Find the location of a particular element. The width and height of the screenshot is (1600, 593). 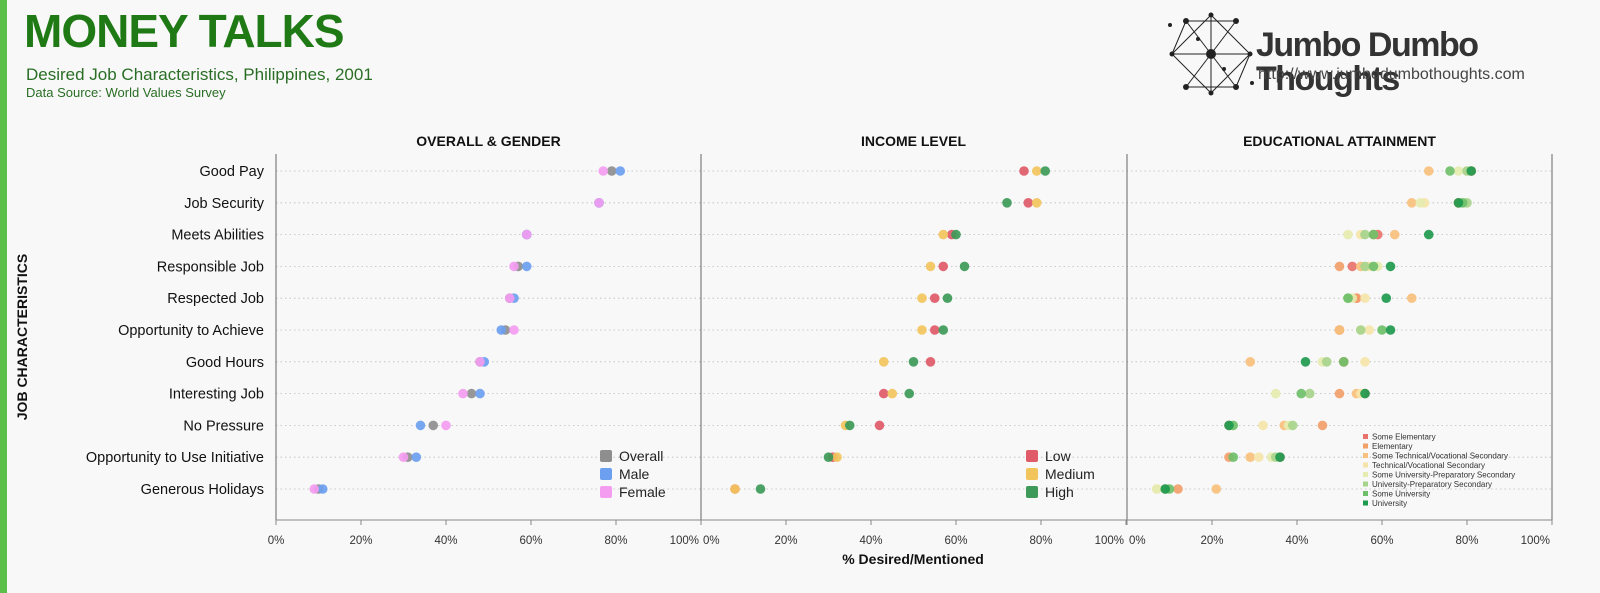

brand-name: Jumbo Dumbo Thoughts is located at coordinates (1367, 62).